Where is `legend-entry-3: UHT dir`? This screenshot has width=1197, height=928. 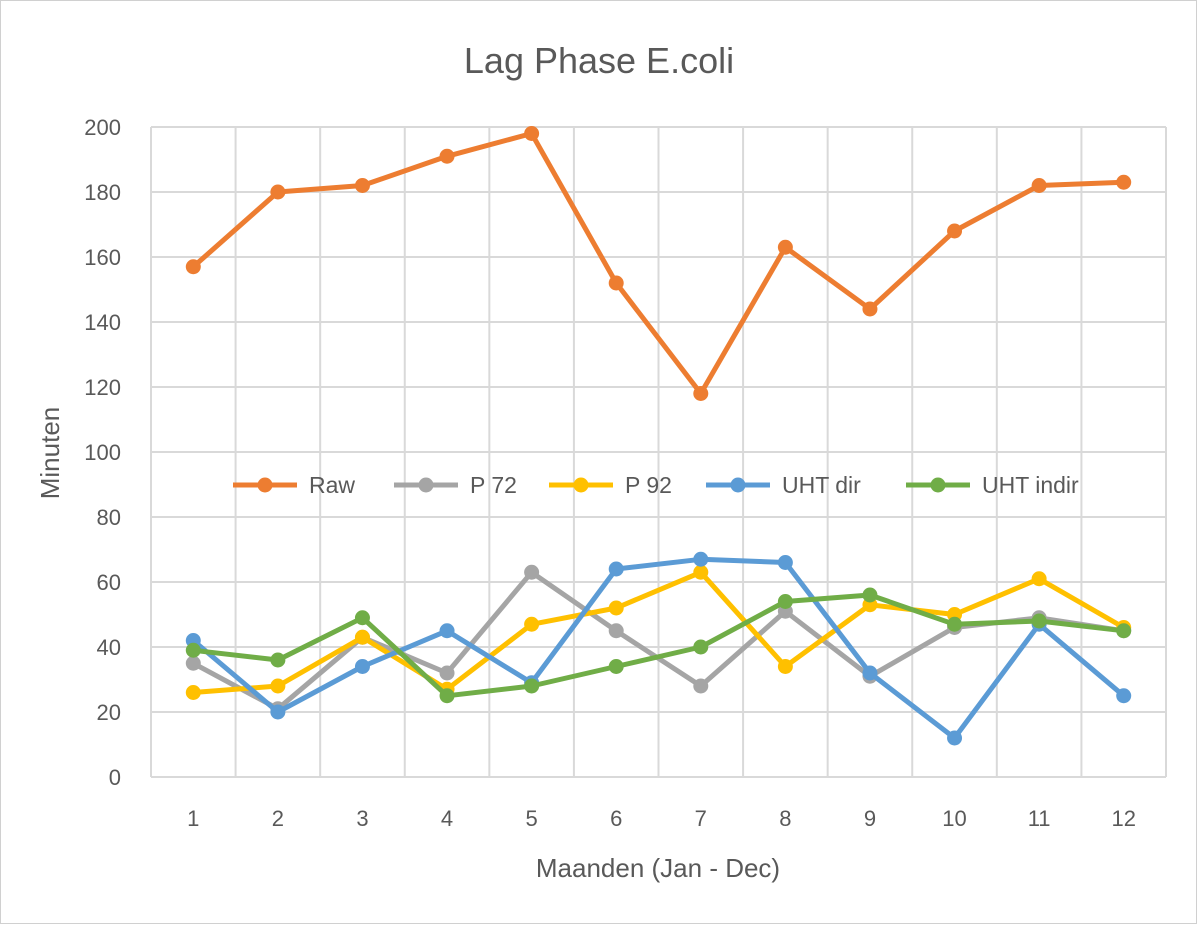
legend-entry-3: UHT dir is located at coordinates (783, 485).